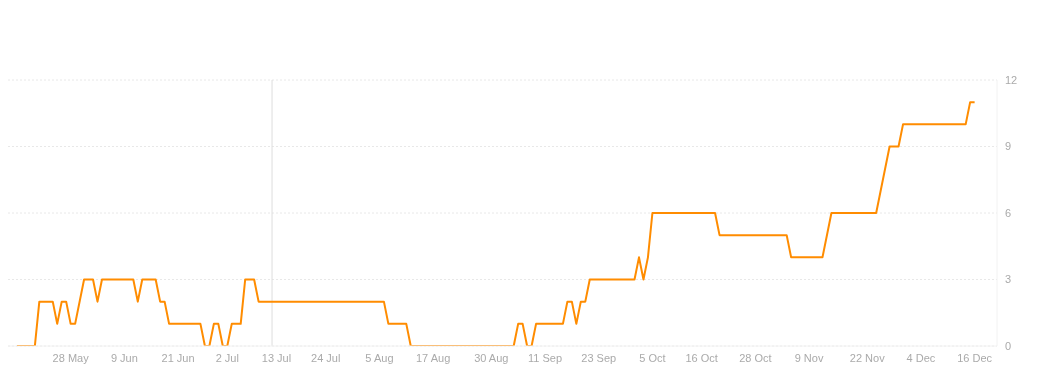 This screenshot has height=384, width=1045. I want to click on x-tick-label: 22 Nov, so click(867, 357).